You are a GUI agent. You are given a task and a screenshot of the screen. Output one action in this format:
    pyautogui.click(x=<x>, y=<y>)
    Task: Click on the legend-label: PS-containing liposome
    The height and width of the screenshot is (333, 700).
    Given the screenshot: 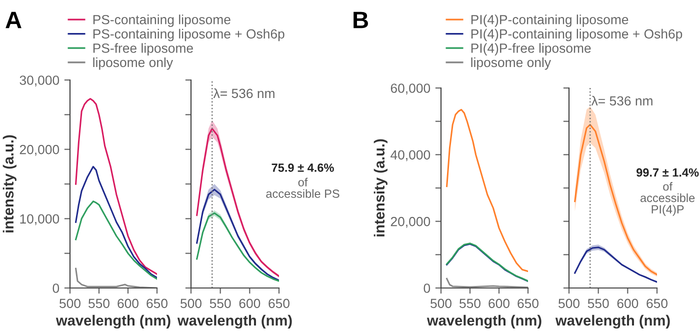 What is the action you would take?
    pyautogui.click(x=161, y=20)
    